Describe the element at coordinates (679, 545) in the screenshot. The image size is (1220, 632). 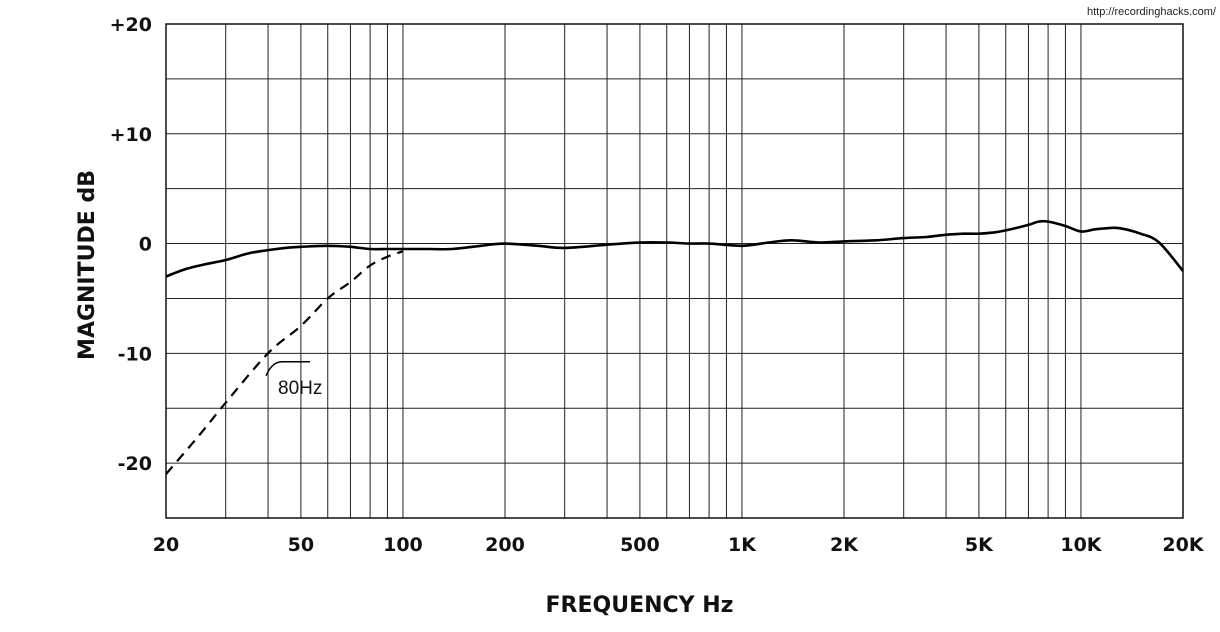
I see `x-axis-ticks: 20 50 100 200 500 1K 2K 5K 10K 20K` at that location.